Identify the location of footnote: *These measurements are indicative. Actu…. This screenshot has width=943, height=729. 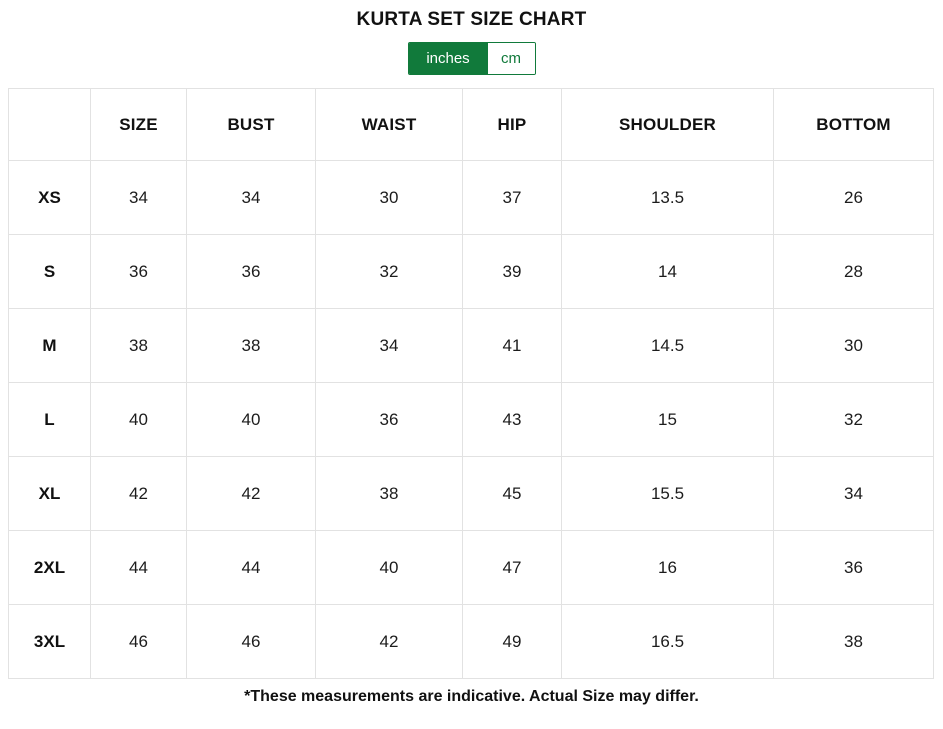
(471, 696).